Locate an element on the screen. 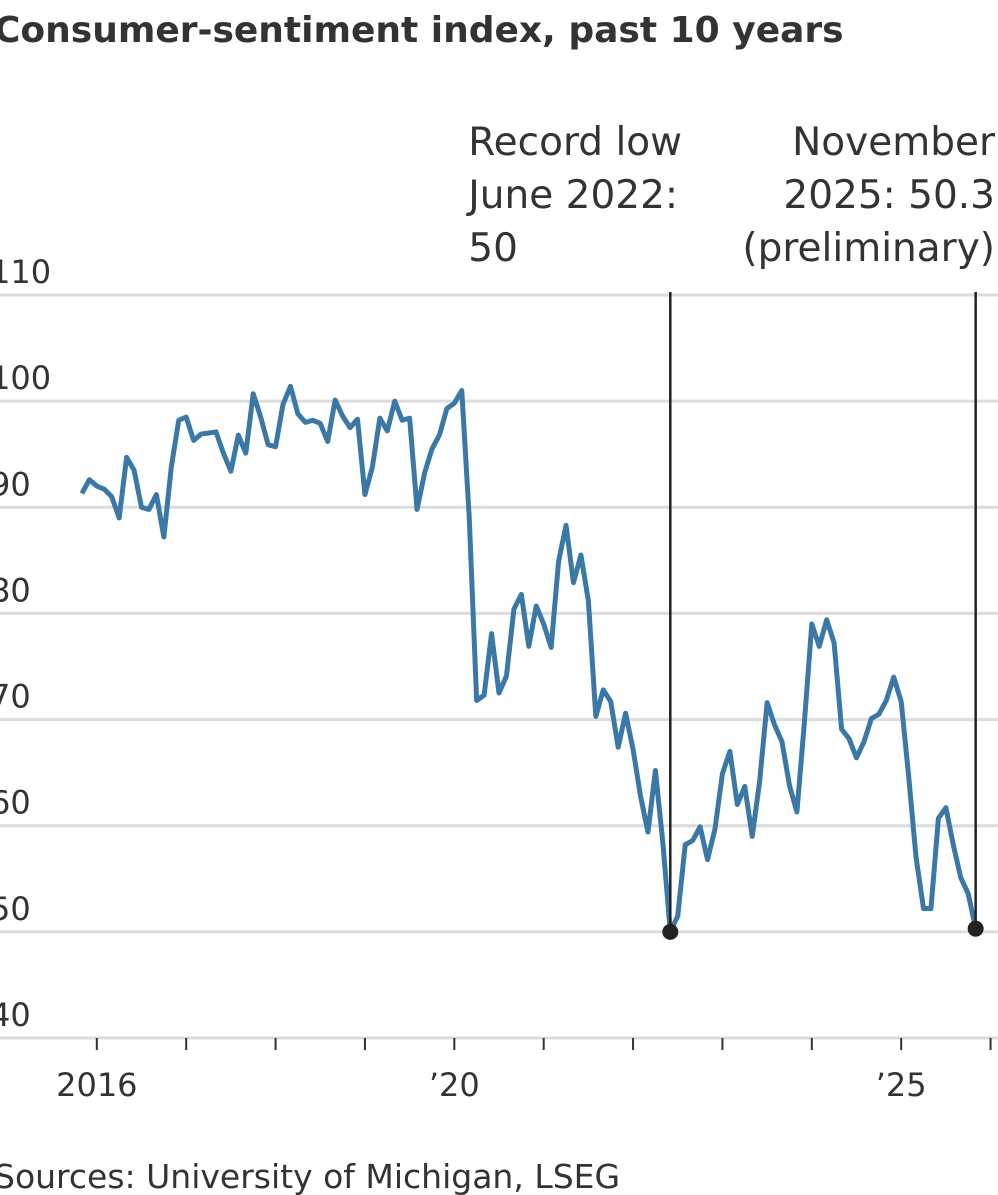  annotation-text: 50 is located at coordinates (493, 248).